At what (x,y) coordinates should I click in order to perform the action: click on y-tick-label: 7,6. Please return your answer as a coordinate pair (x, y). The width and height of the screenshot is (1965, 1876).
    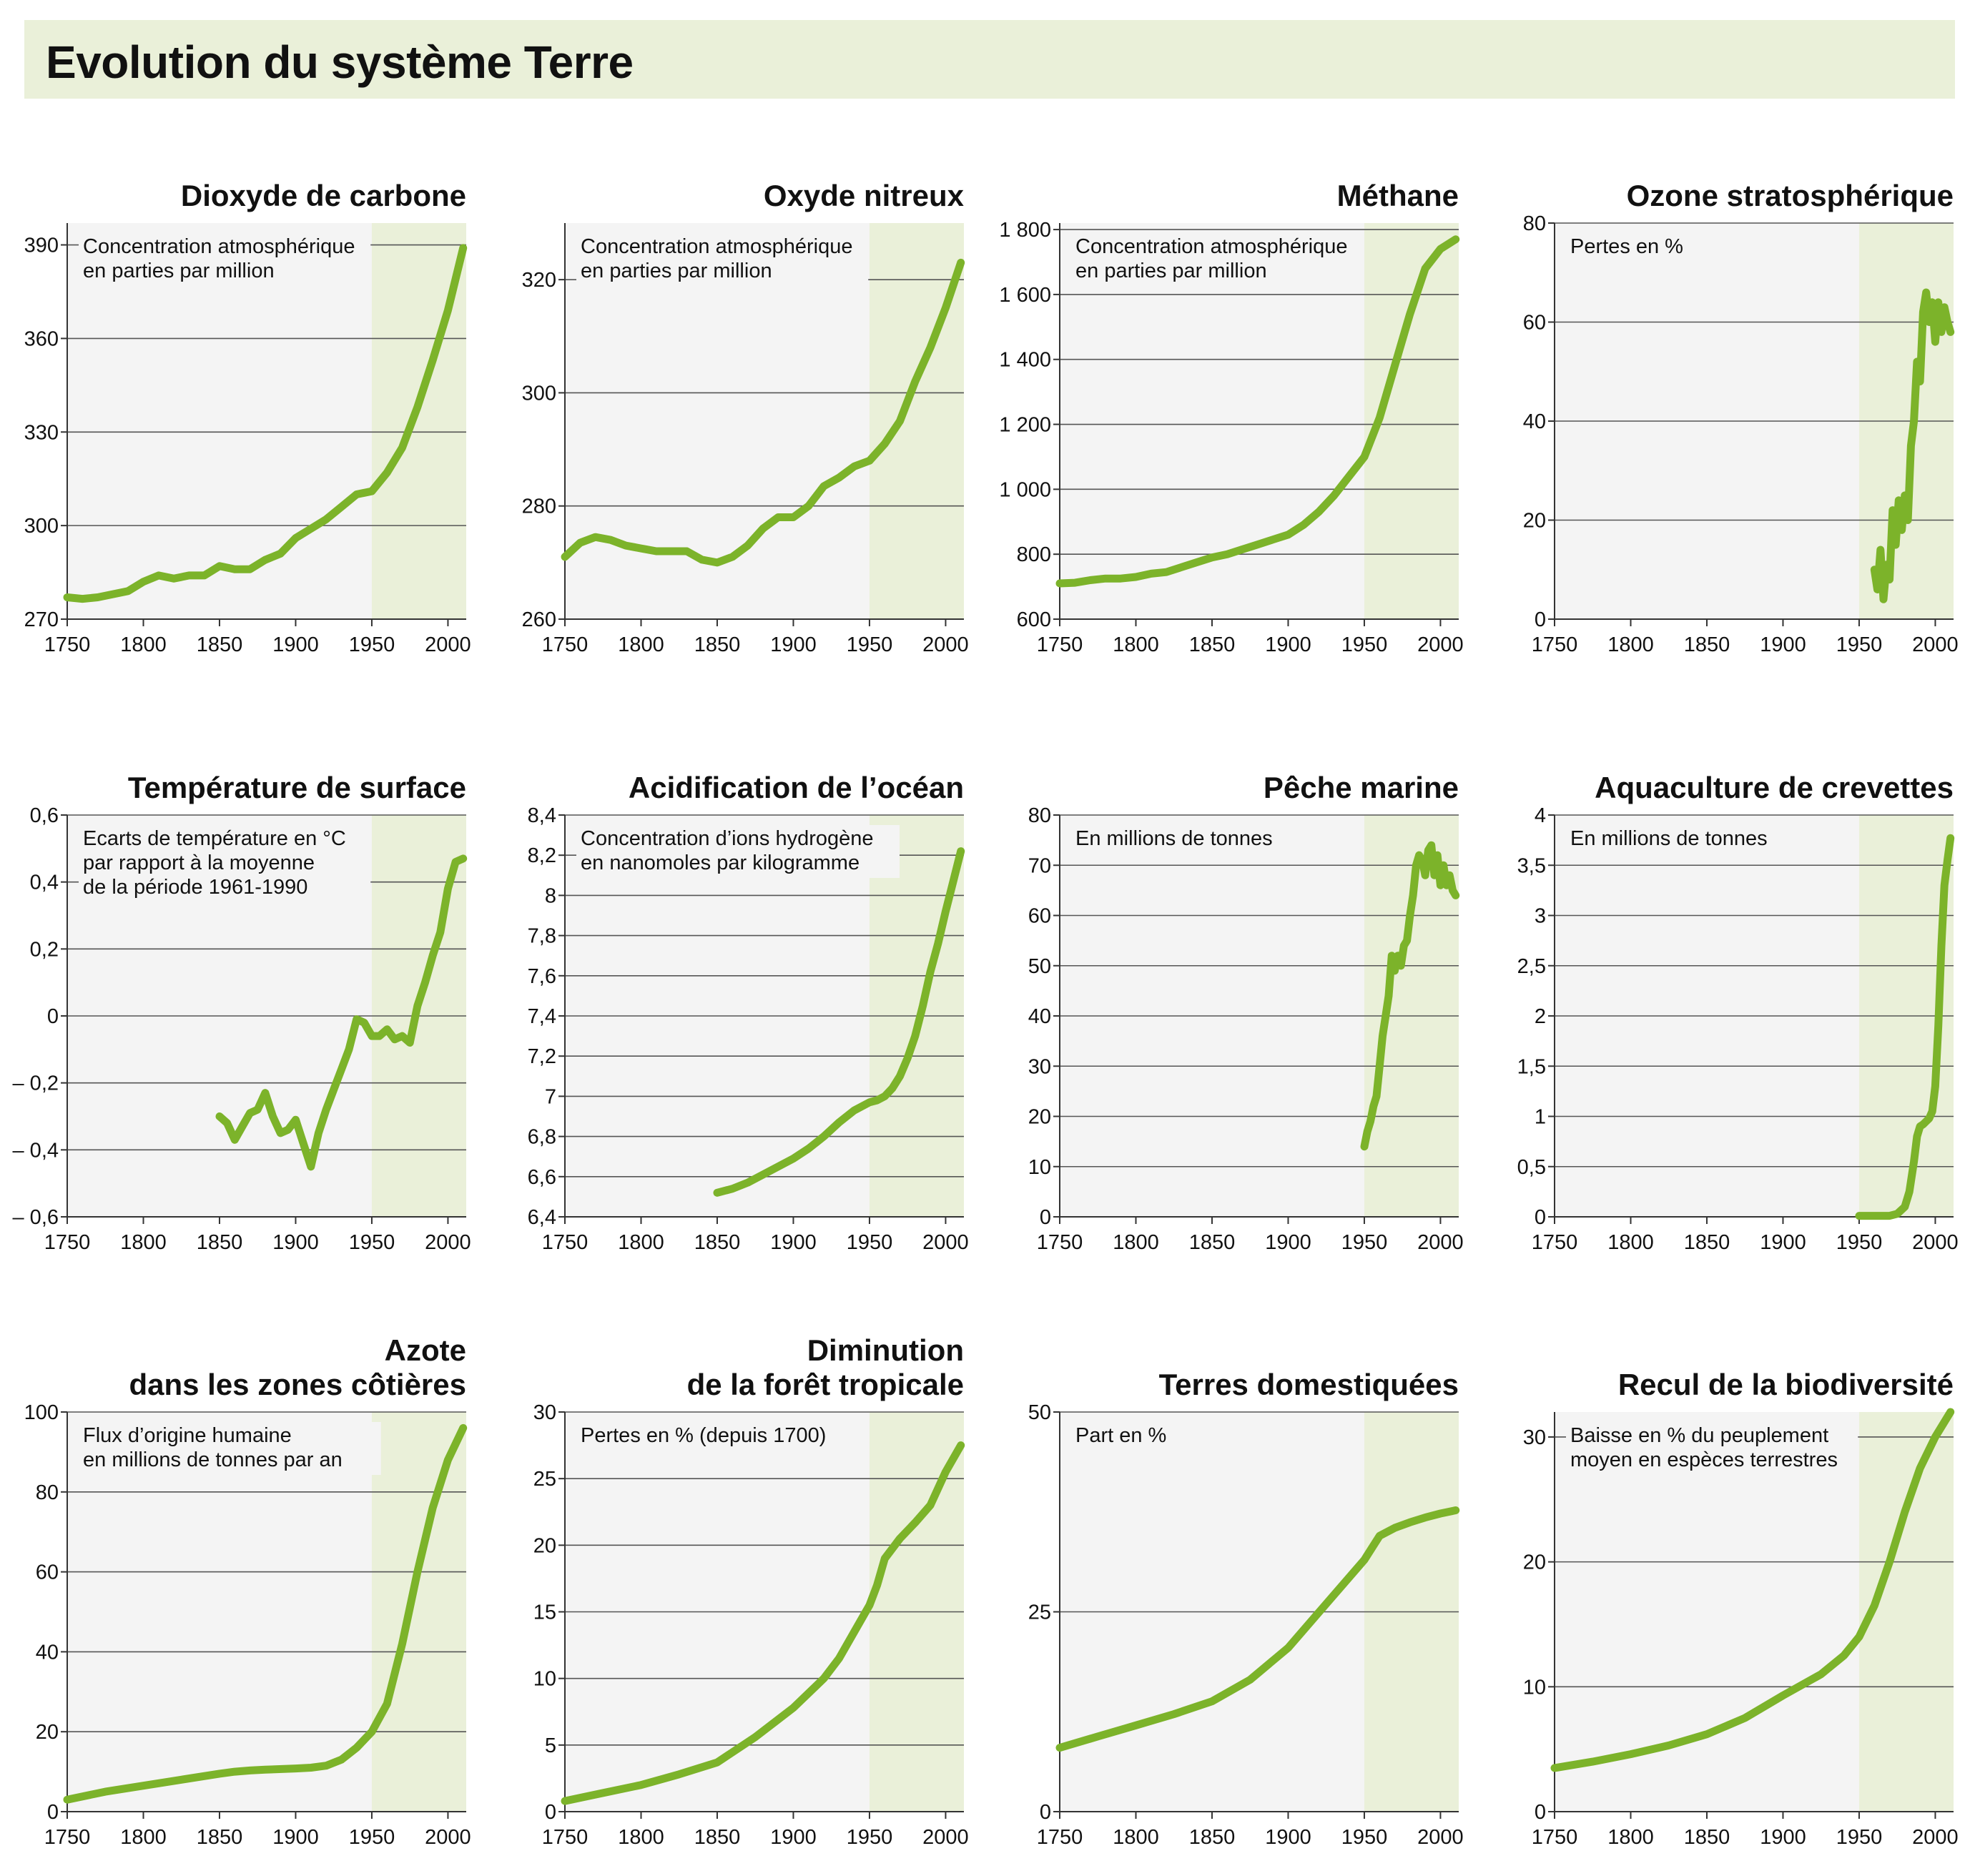
    Looking at the image, I should click on (542, 976).